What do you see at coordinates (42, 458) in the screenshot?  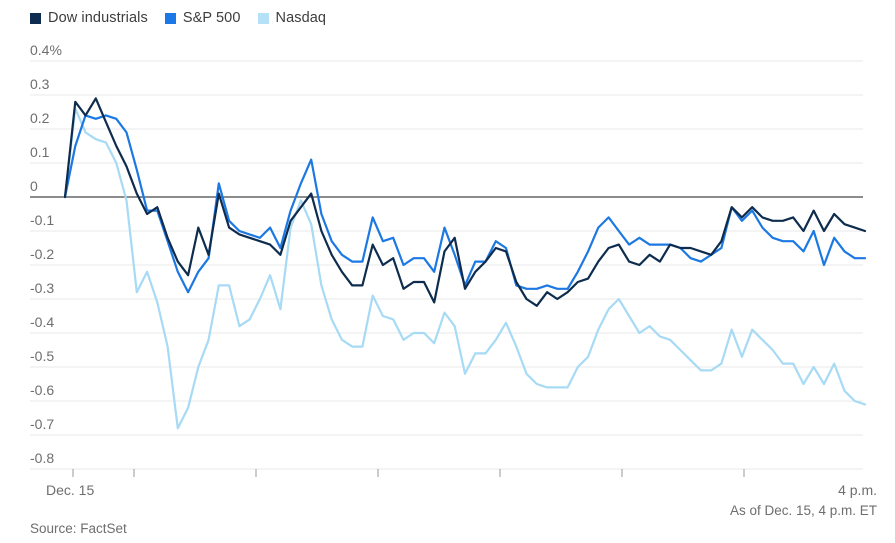 I see `y-tick-label: -0.8` at bounding box center [42, 458].